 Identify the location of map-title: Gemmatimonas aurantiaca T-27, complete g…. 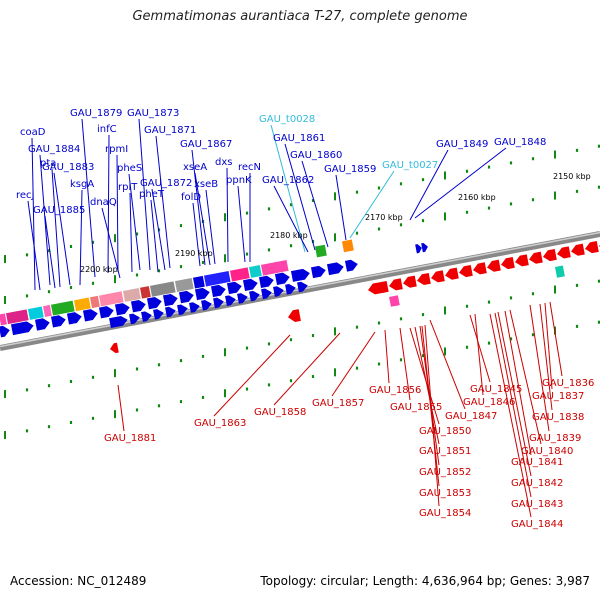
(300, 16).